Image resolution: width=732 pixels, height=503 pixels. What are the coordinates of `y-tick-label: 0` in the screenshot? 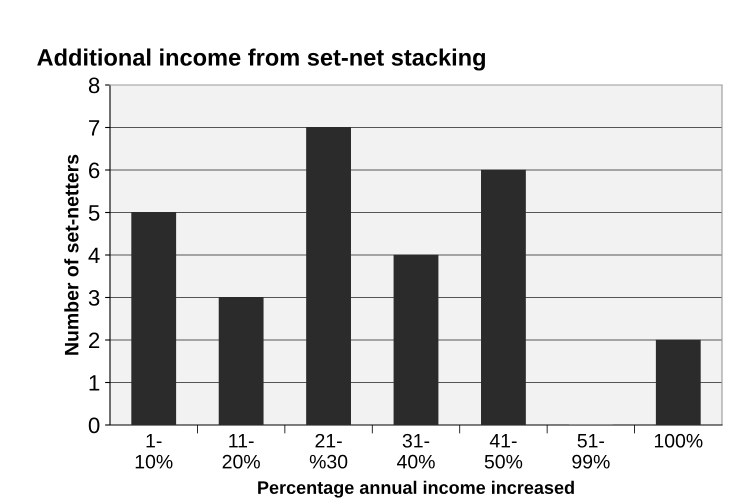 It's located at (94, 426).